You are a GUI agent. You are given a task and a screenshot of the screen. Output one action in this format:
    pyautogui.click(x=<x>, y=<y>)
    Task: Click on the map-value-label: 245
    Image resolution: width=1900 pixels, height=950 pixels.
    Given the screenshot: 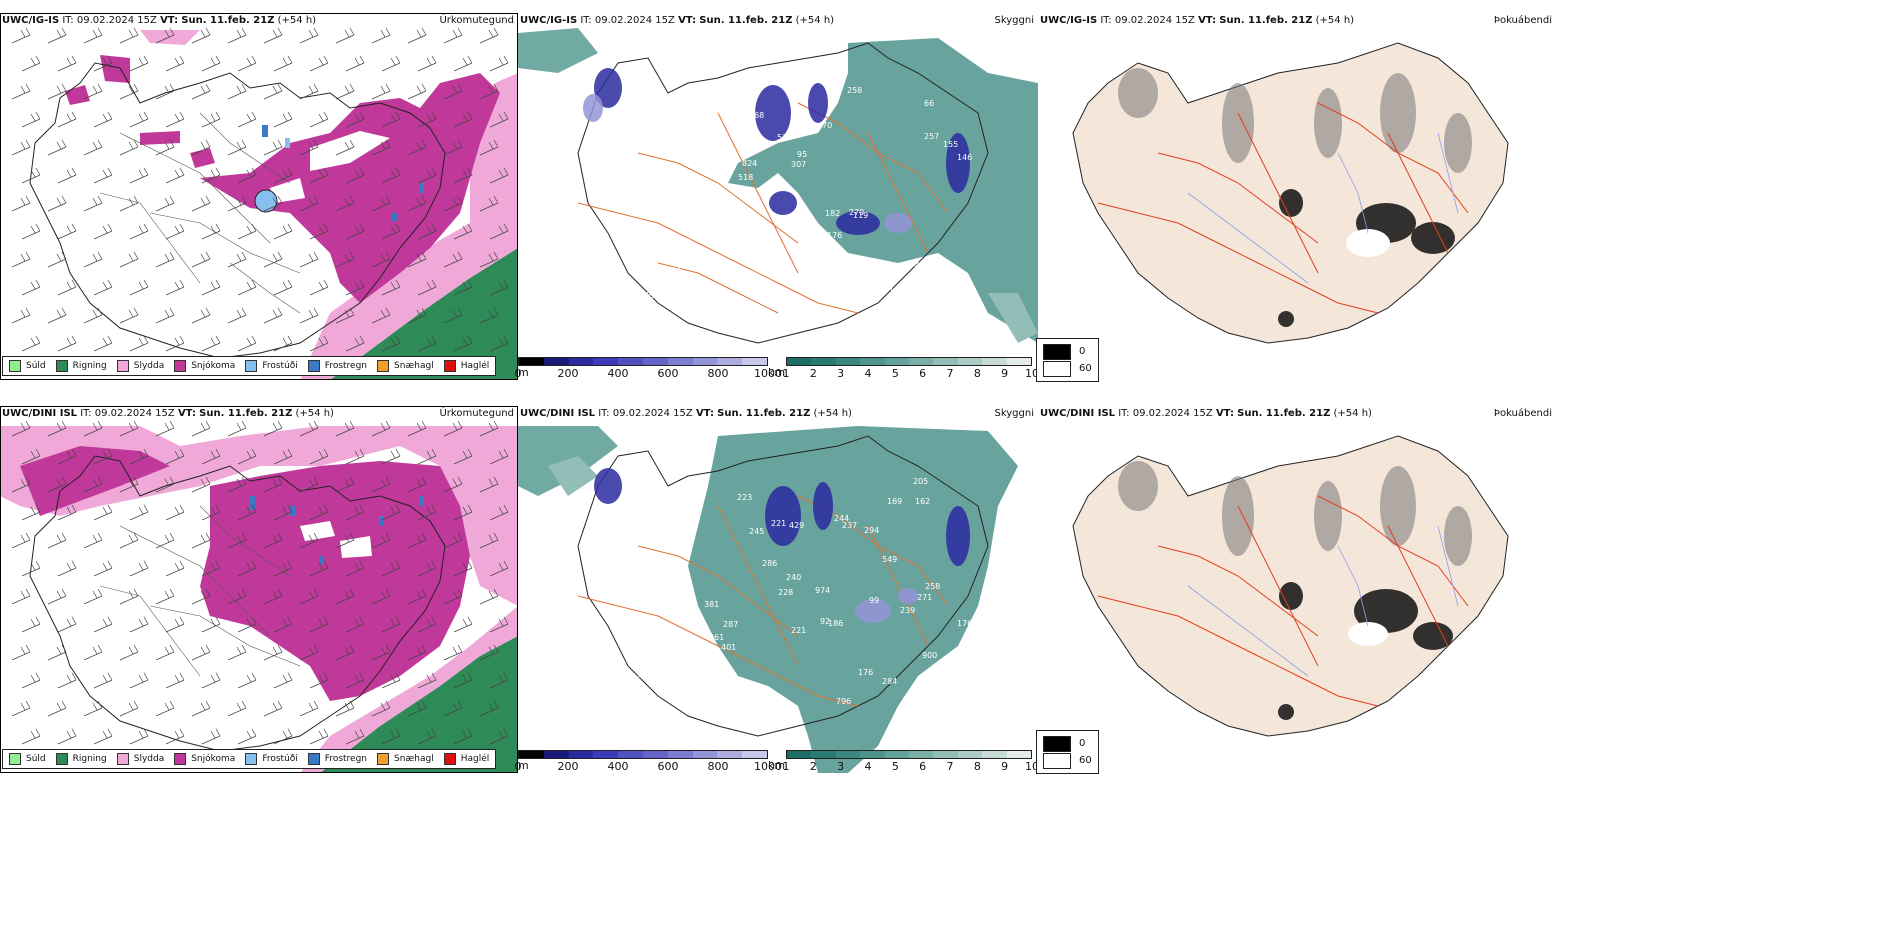 What is the action you would take?
    pyautogui.click(x=756, y=531)
    